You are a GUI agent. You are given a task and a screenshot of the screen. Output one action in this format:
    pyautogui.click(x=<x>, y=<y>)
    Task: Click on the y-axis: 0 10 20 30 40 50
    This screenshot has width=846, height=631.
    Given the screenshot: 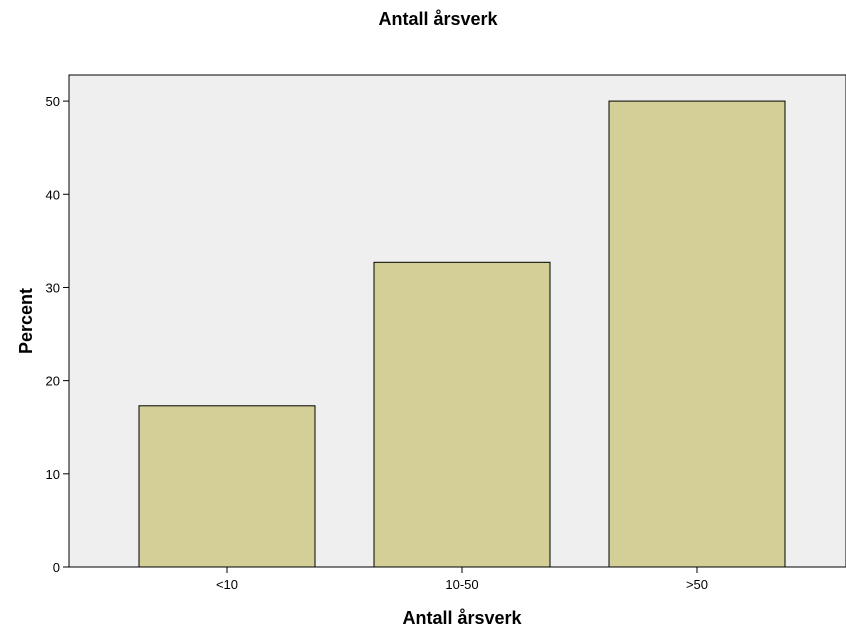 What is the action you would take?
    pyautogui.click(x=57, y=334)
    